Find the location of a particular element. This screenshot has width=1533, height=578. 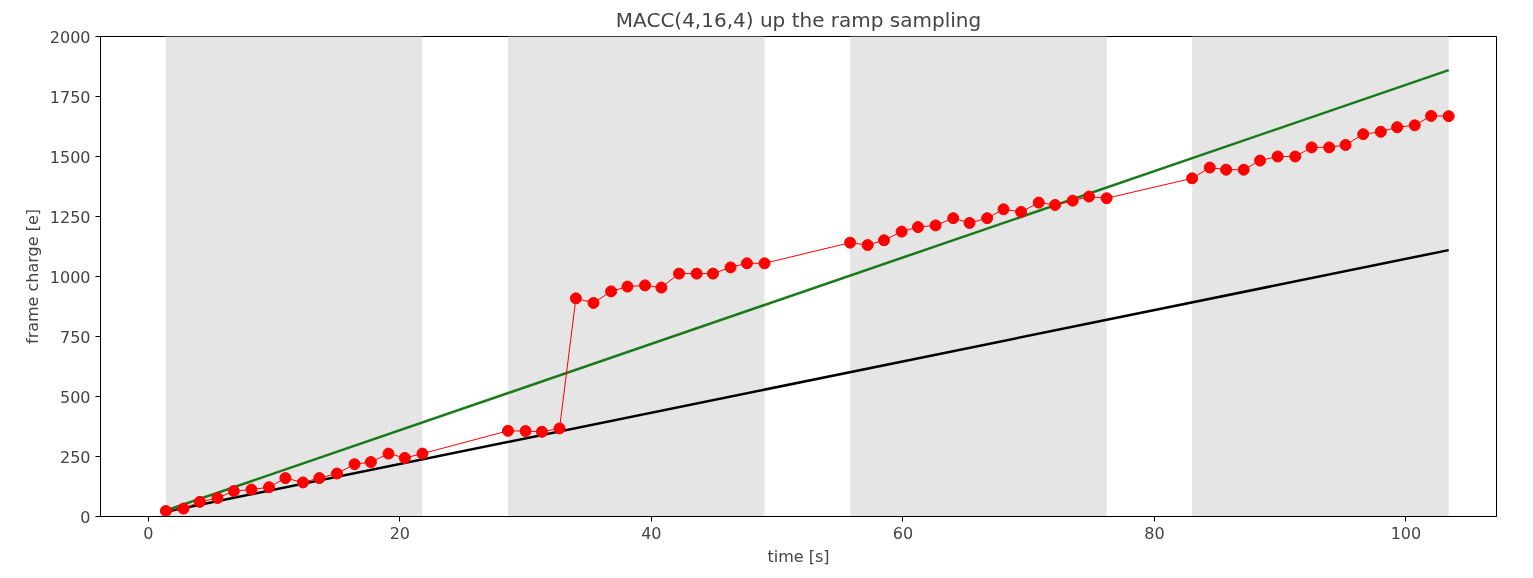

x-tick-label: 60 is located at coordinates (903, 533).